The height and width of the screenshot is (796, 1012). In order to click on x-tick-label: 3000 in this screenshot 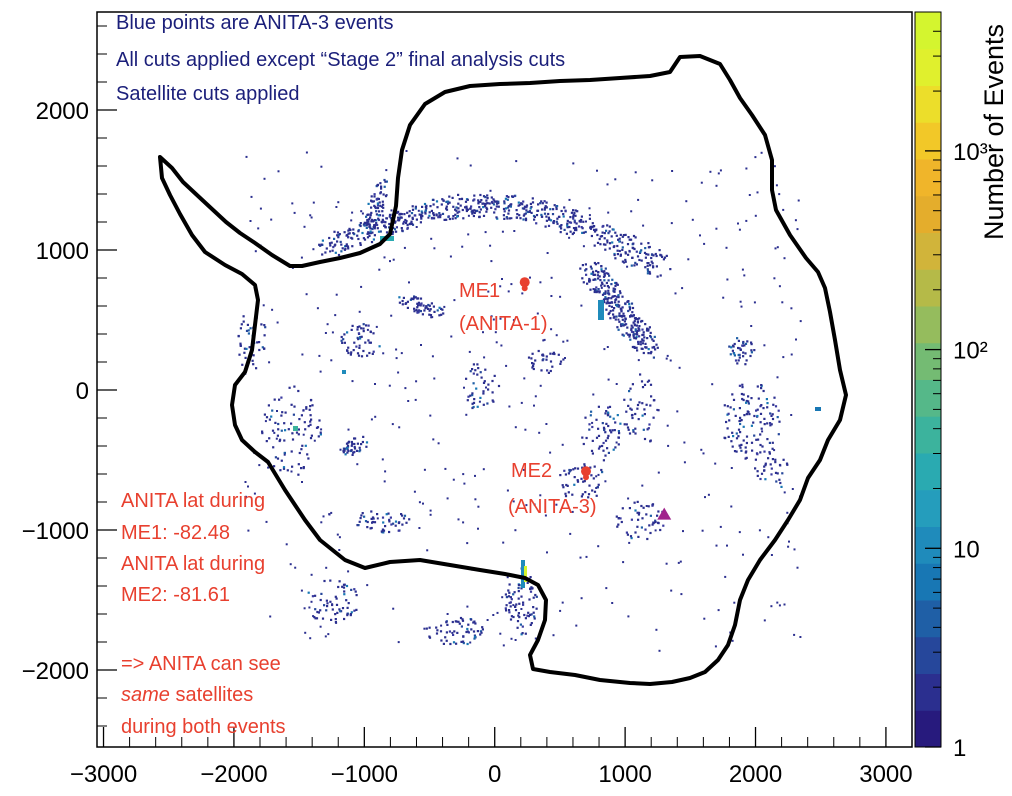, I will do `click(885, 774)`.